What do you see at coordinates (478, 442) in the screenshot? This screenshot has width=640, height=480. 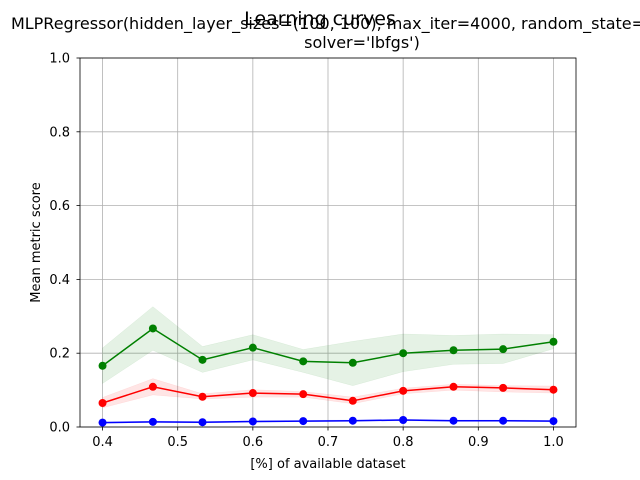 I see `x-tick-label: 0.9` at bounding box center [478, 442].